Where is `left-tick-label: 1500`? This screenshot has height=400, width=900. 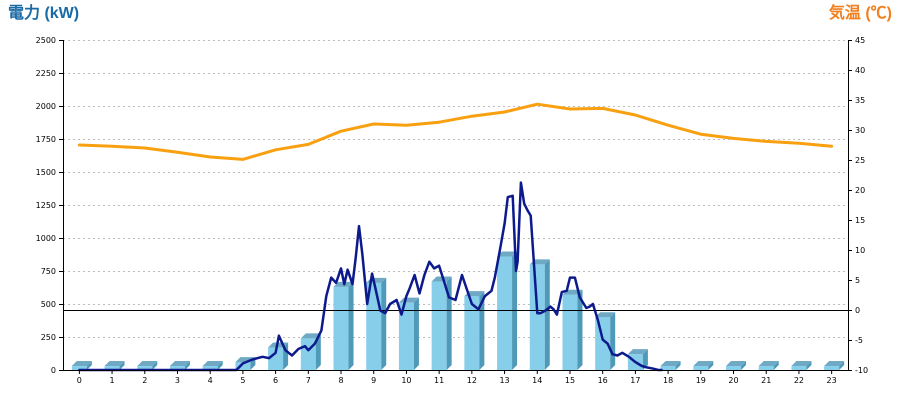 left-tick-label: 1500 is located at coordinates (46, 172).